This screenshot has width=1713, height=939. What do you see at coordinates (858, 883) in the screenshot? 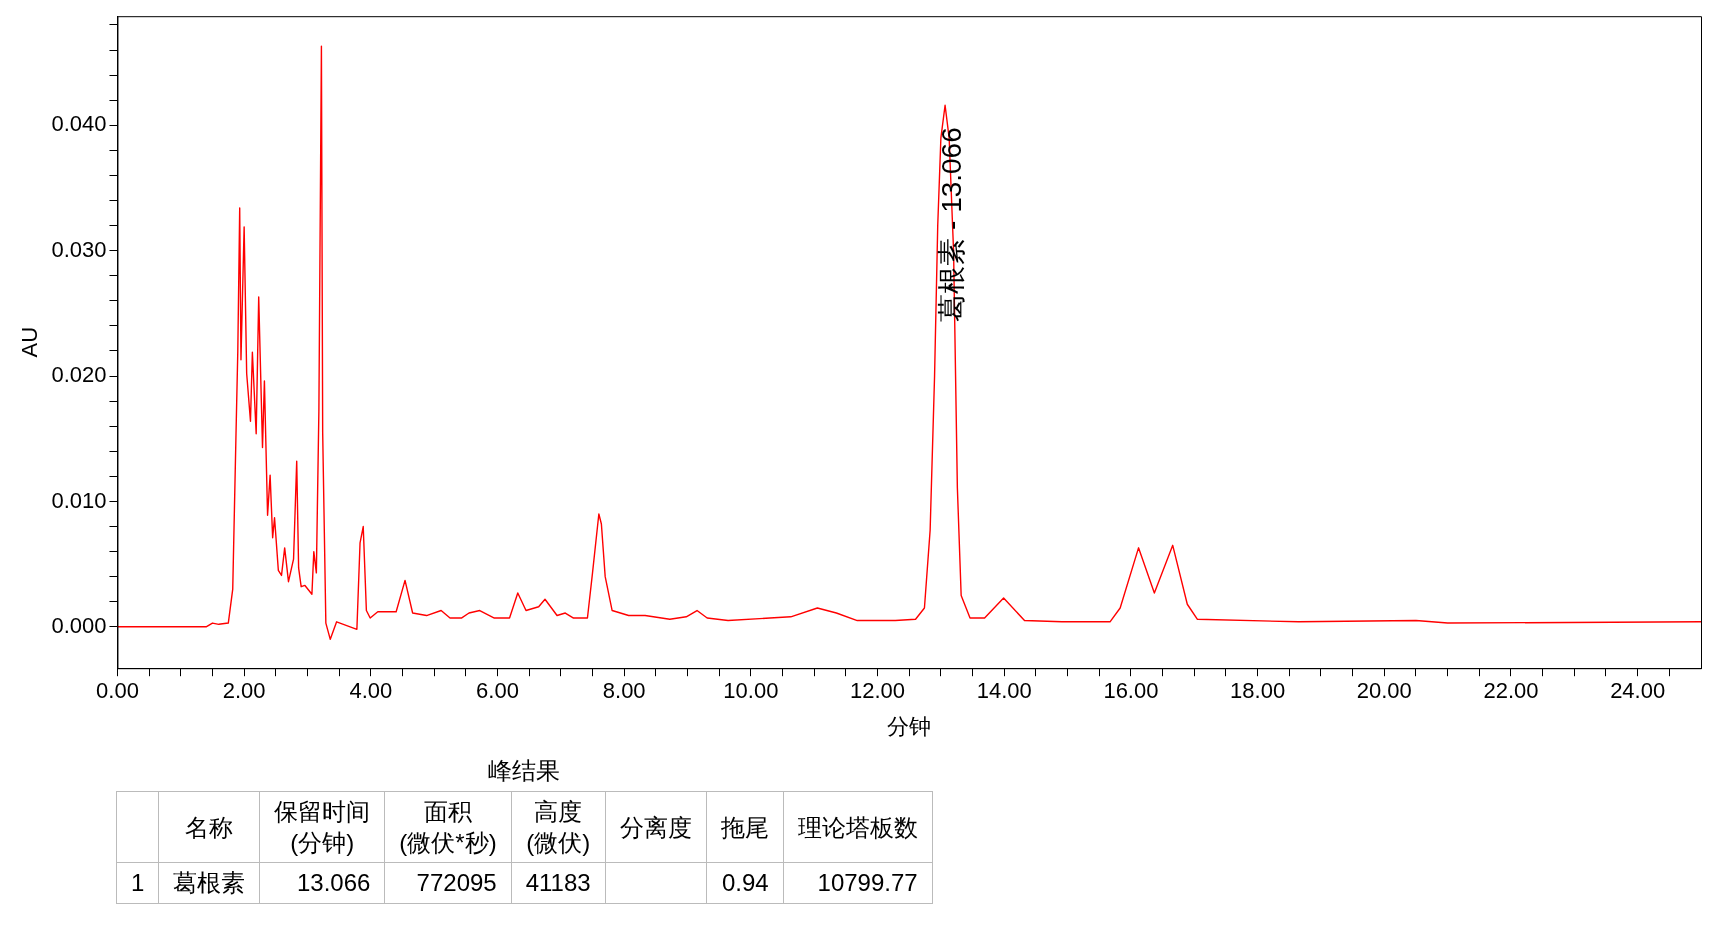
I see `text: 10799.77` at bounding box center [858, 883].